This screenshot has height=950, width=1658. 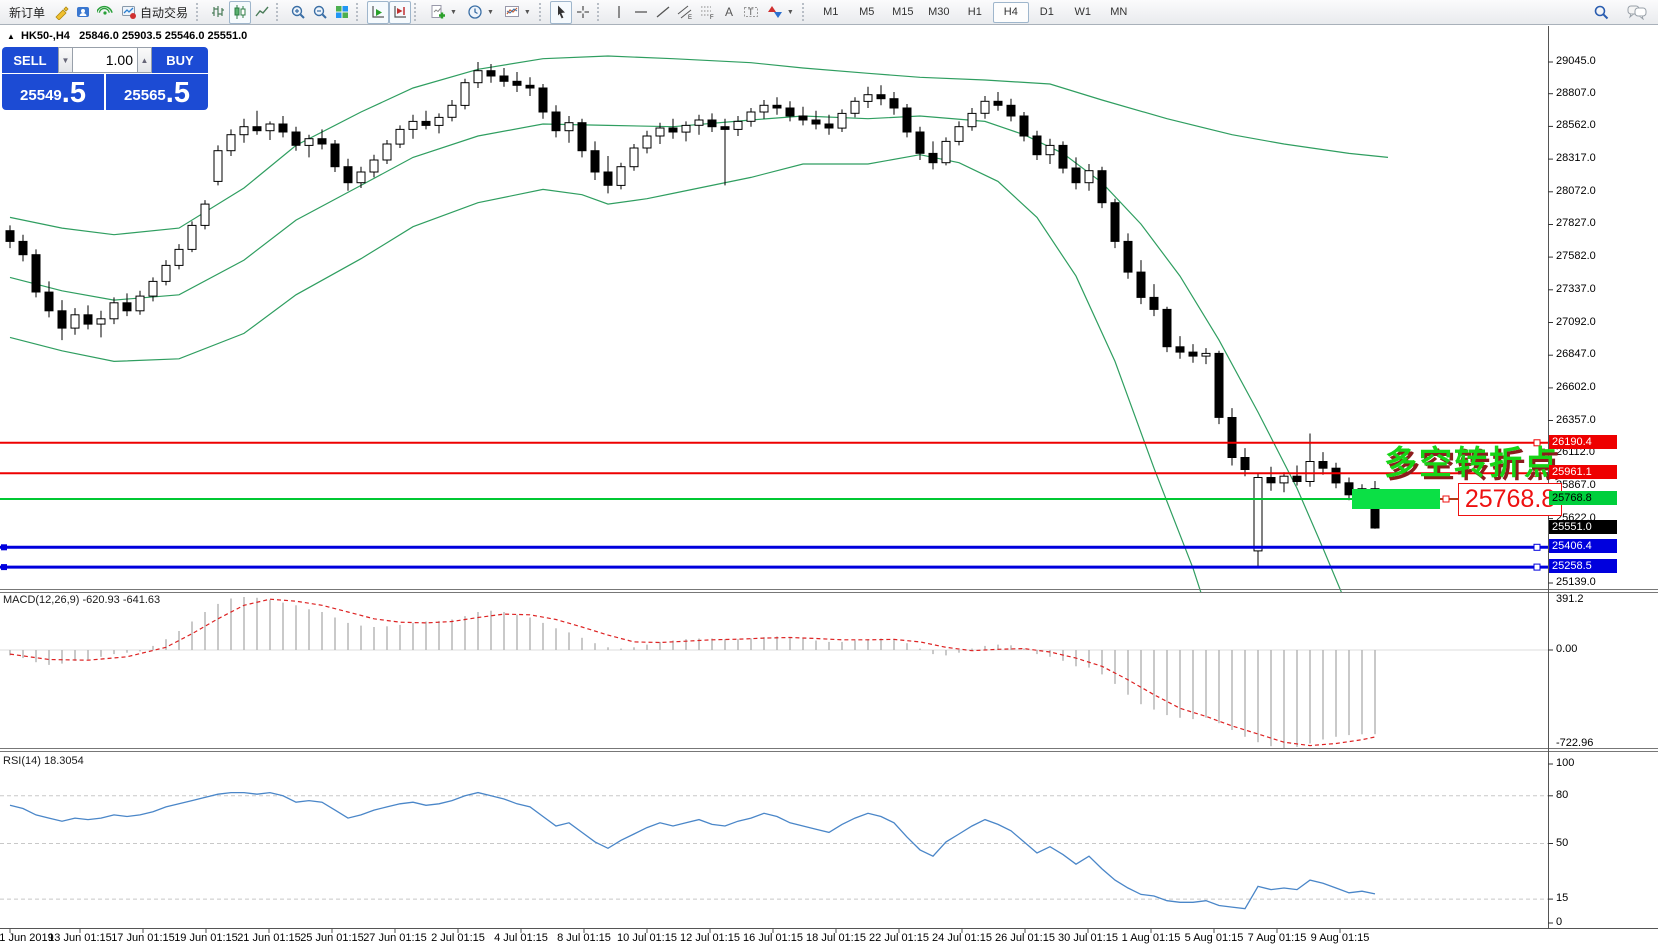 I want to click on sell-button: SELL, so click(x=30, y=60).